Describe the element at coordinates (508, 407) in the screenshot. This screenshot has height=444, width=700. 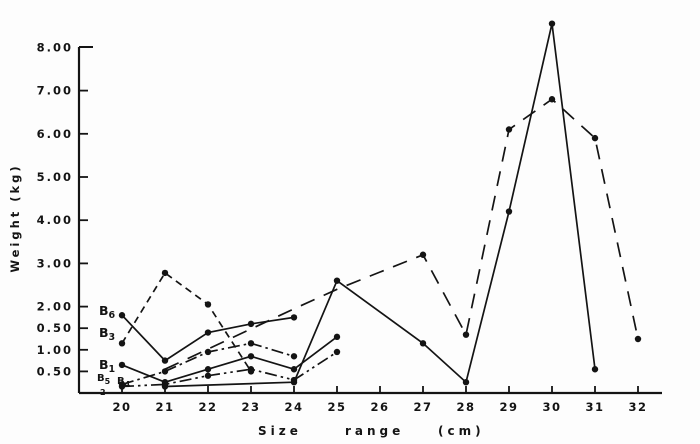
I see `x-tick-label: 29` at that location.